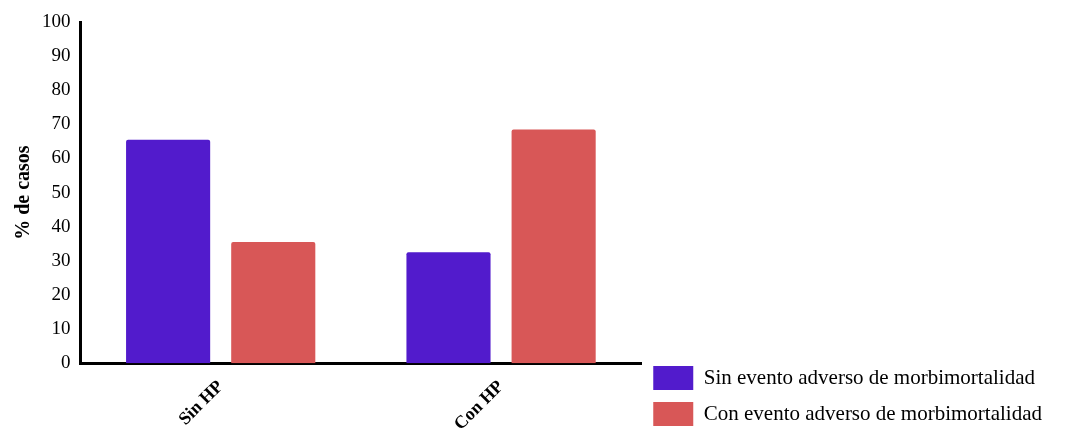 Image resolution: width=1070 pixels, height=443 pixels. I want to click on y-tick-label: 100, so click(56, 20).